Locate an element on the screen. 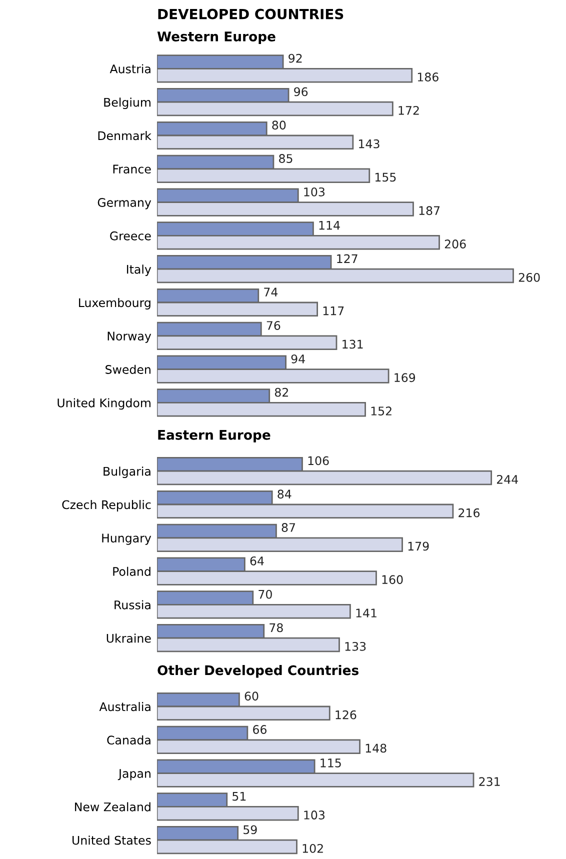 This screenshot has height=859, width=566. y-tick-label: Greece is located at coordinates (130, 235).